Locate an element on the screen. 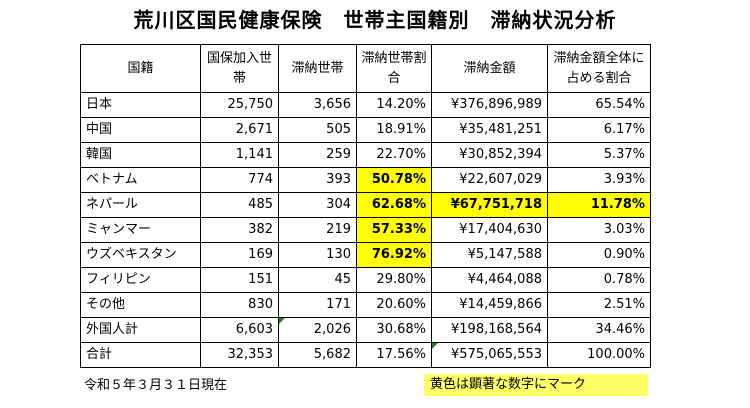 The height and width of the screenshot is (408, 750). cell-delinquent-rate: 20.60% is located at coordinates (394, 305).